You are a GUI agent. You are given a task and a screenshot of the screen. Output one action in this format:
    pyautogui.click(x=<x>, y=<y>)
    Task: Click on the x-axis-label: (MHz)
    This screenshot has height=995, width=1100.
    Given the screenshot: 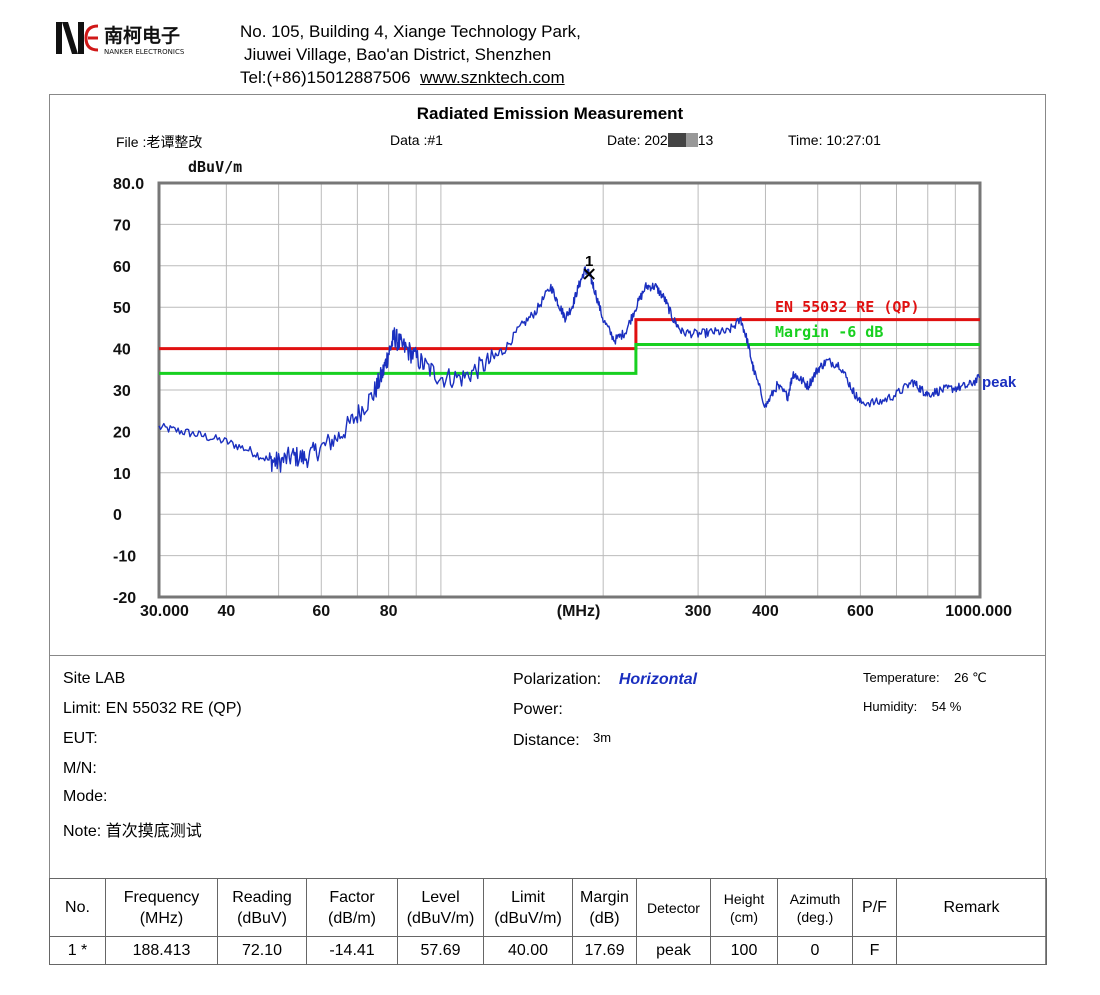 What is the action you would take?
    pyautogui.click(x=579, y=611)
    